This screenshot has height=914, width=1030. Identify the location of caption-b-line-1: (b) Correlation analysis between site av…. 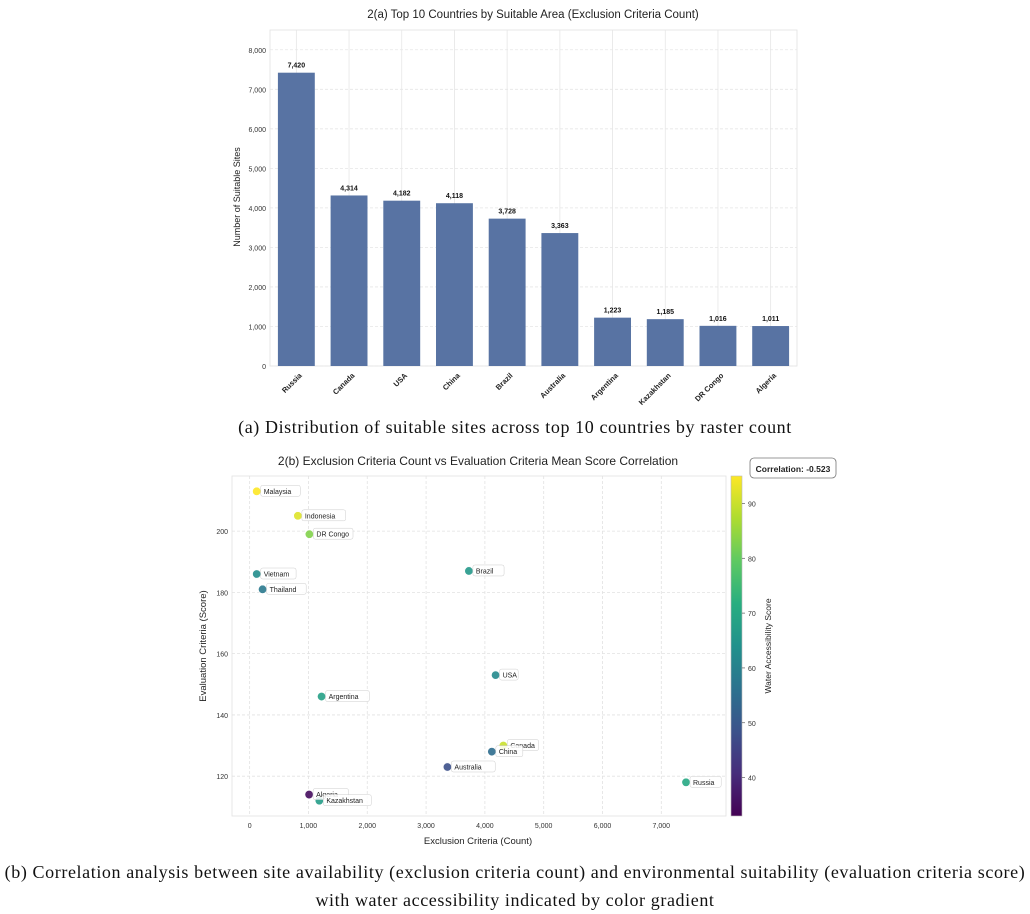
(515, 872).